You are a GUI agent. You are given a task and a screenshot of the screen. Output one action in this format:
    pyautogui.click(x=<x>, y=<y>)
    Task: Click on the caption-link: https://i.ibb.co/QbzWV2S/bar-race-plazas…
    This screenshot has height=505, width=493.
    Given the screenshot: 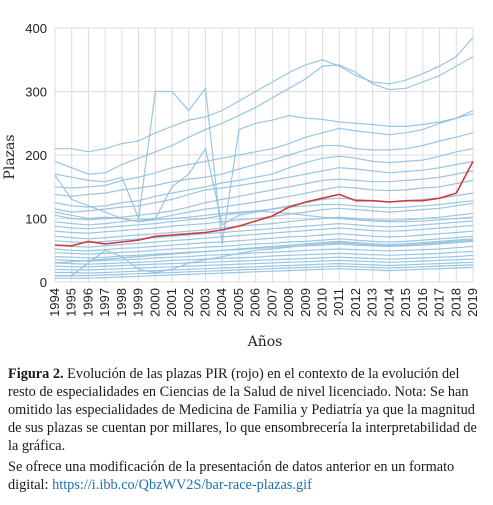 What is the action you would take?
    pyautogui.click(x=182, y=485)
    